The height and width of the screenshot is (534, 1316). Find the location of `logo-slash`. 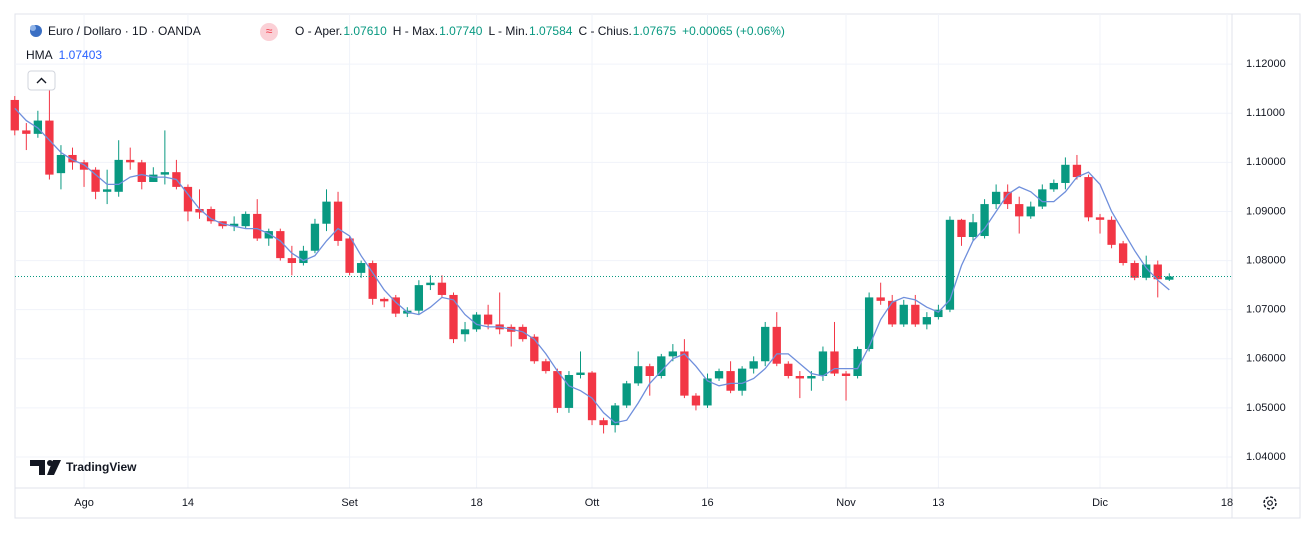

logo-slash is located at coordinates (54, 467).